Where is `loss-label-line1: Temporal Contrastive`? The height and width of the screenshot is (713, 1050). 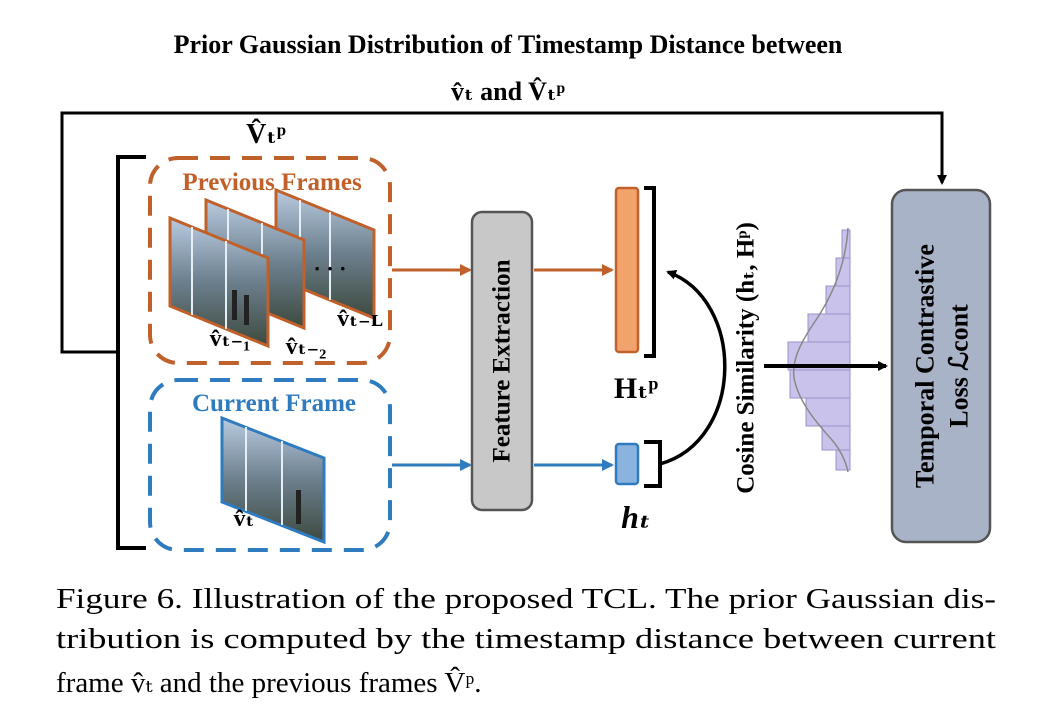 loss-label-line1: Temporal Contrastive is located at coordinates (925, 366).